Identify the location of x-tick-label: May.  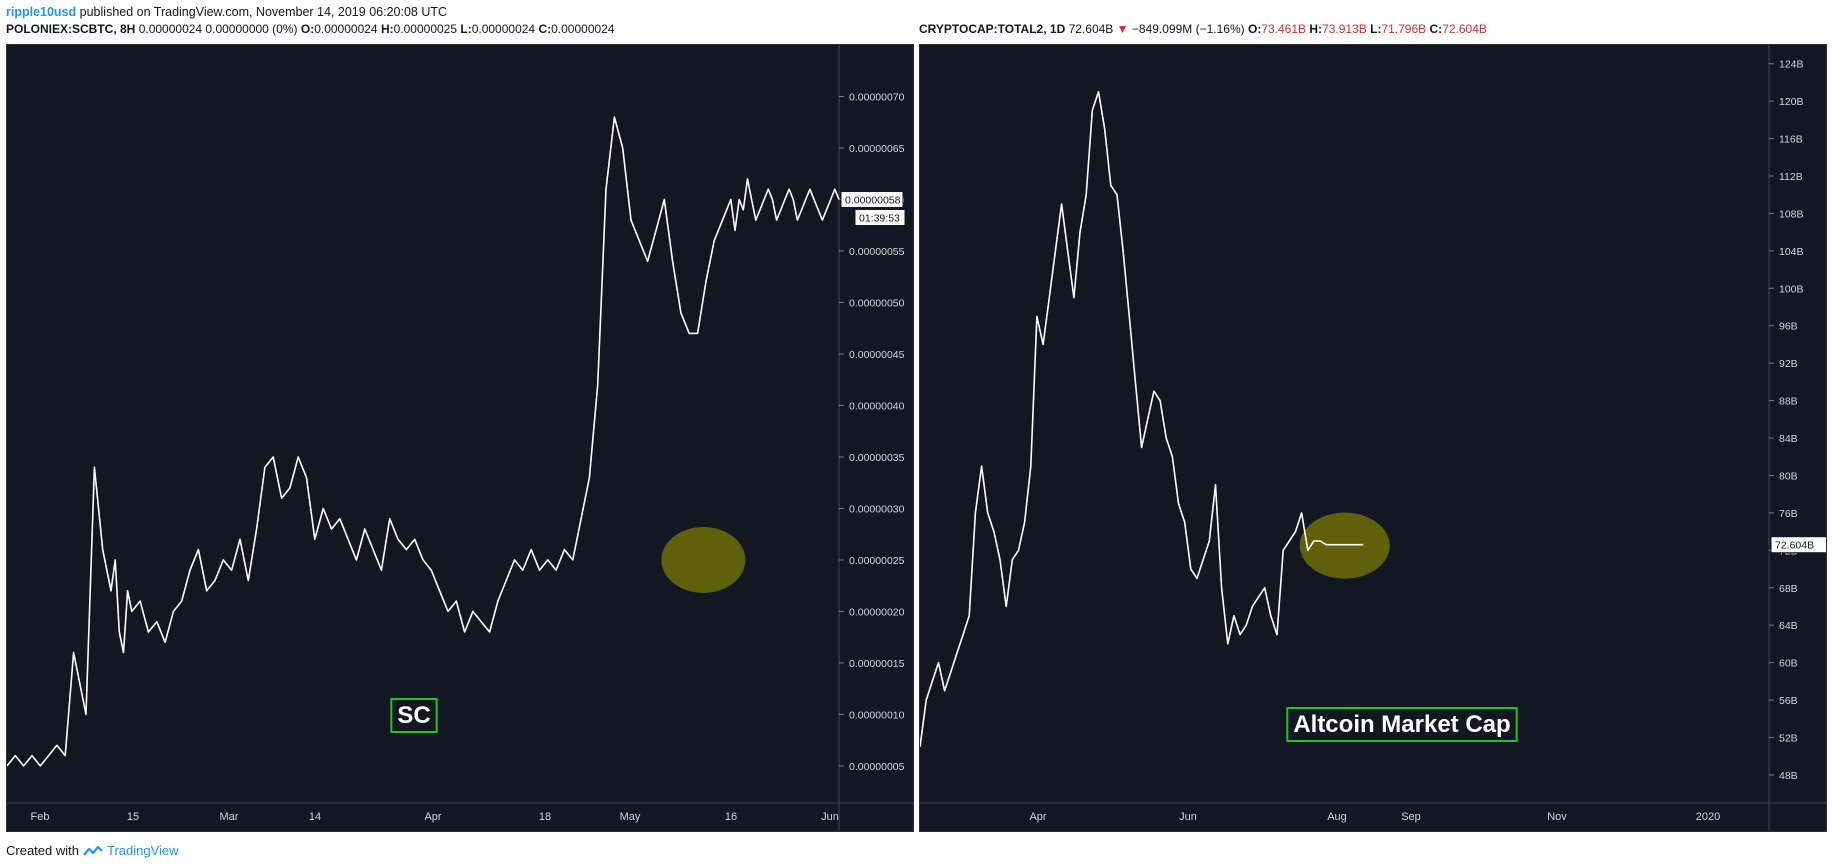
(630, 817).